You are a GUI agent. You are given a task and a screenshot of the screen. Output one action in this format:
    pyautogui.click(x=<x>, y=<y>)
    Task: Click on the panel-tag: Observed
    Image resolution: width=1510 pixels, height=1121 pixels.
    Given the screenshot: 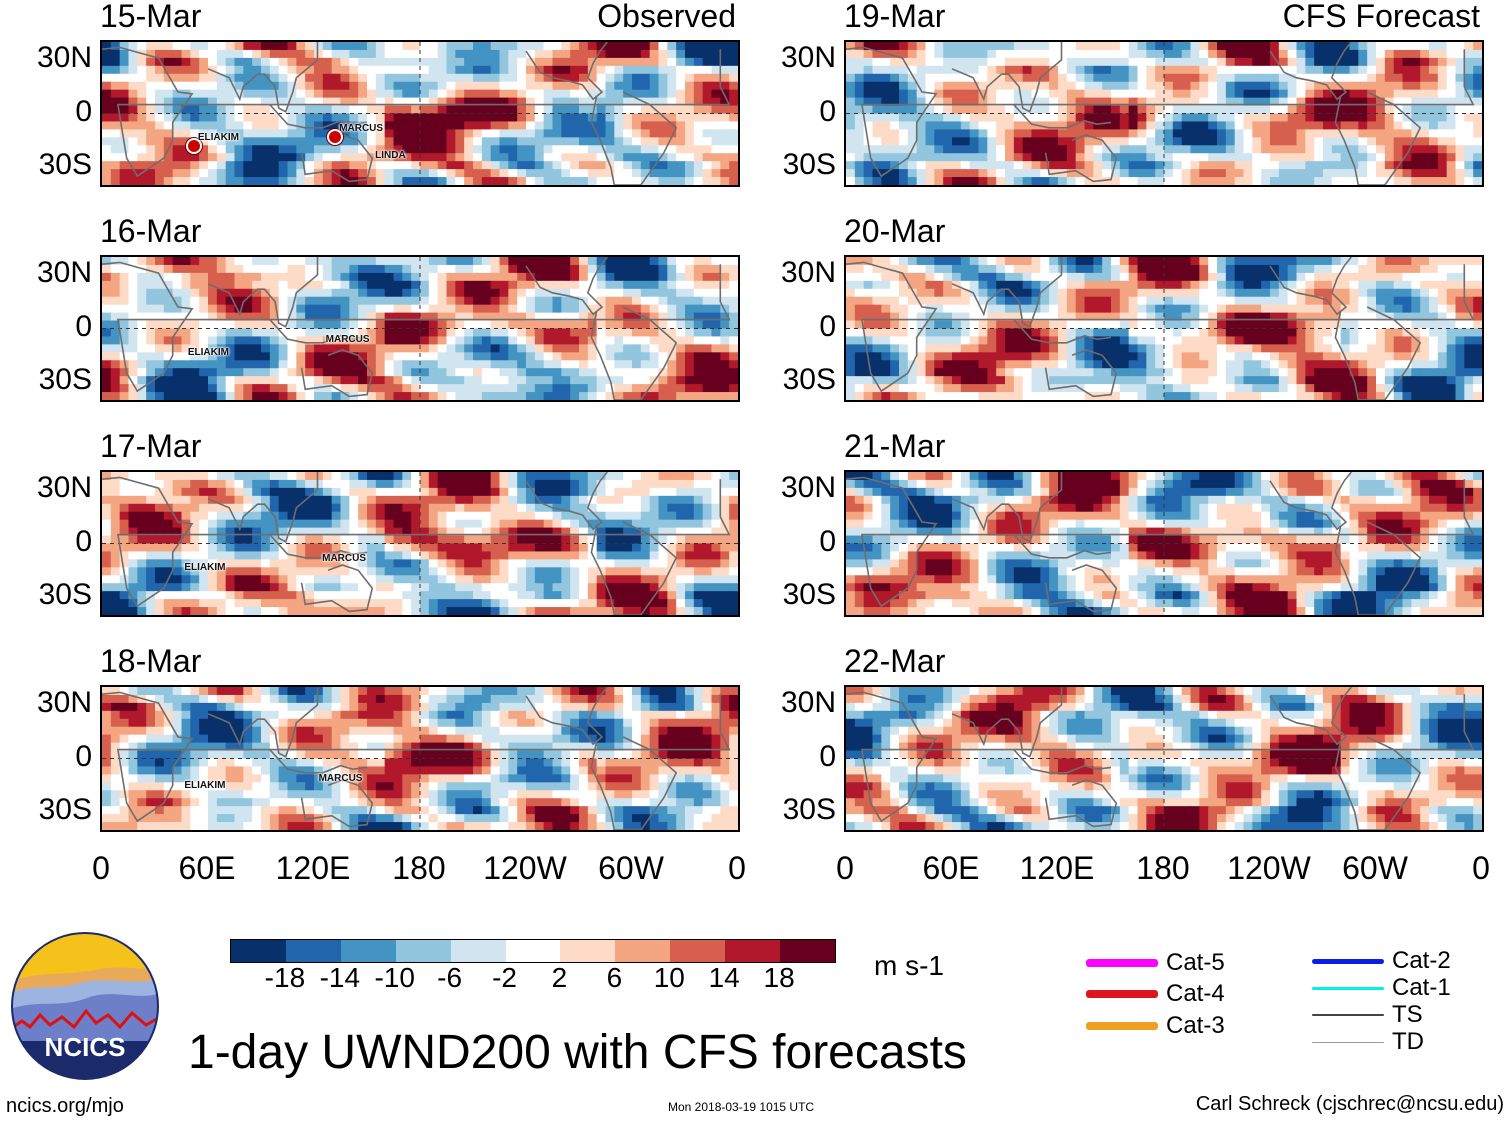 What is the action you would take?
    pyautogui.click(x=666, y=17)
    